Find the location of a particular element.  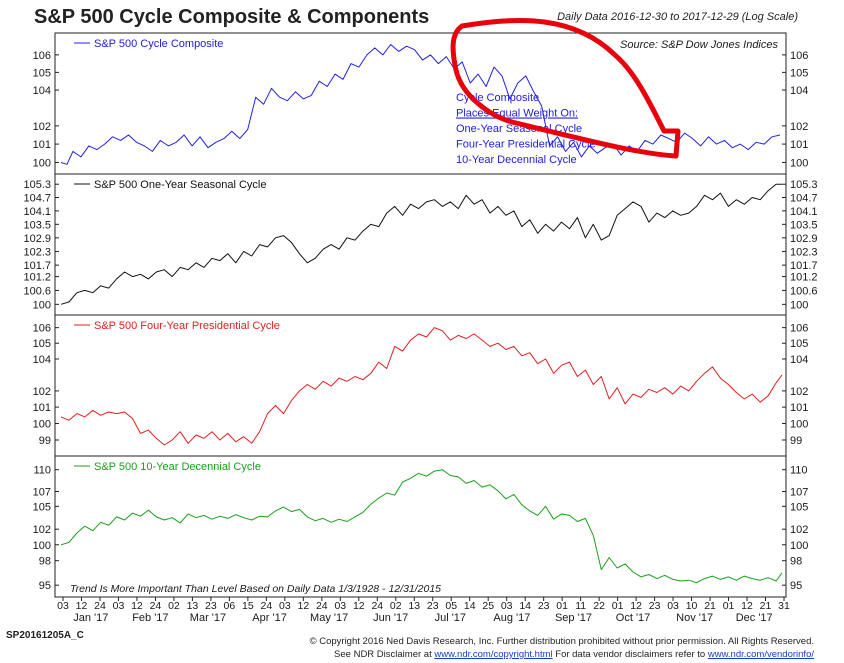

x-month-label: Apr '17 is located at coordinates (269, 618).